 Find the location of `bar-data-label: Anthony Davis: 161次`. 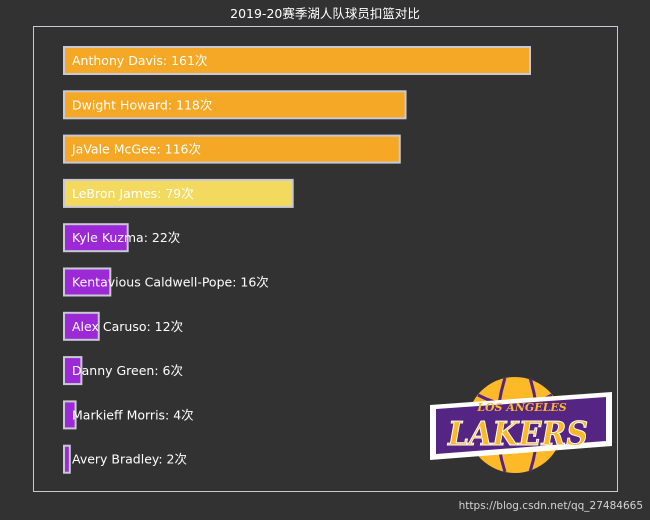

bar-data-label: Anthony Davis: 161次 is located at coordinates (139, 60).